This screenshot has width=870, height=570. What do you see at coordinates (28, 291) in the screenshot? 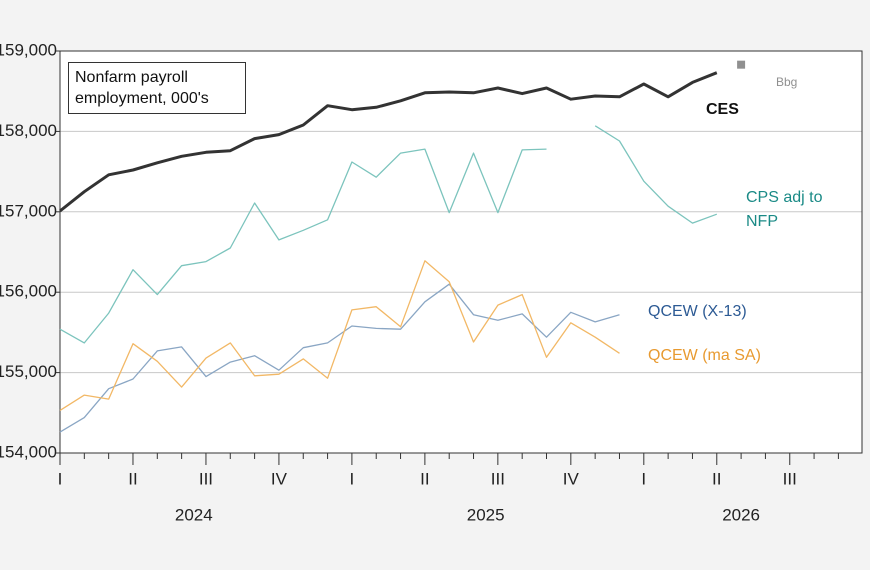
I see `y-tick-label: 156,000` at bounding box center [28, 291].